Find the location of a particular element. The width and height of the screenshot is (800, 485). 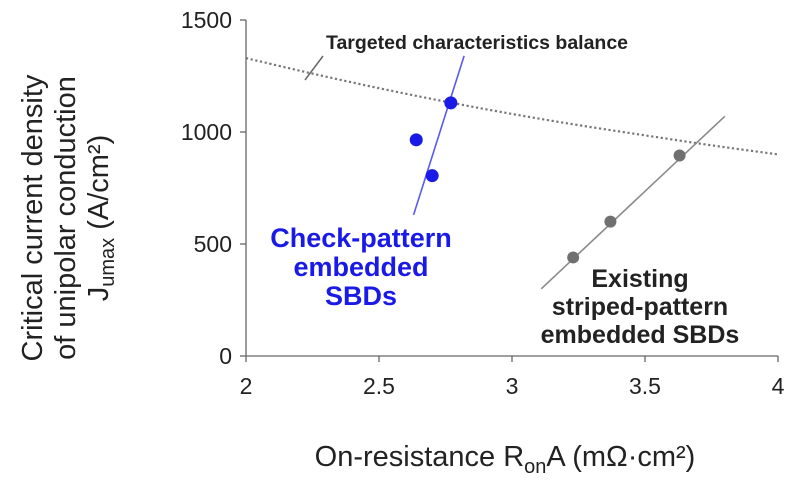

y-title-subscript: umax is located at coordinates (108, 262).